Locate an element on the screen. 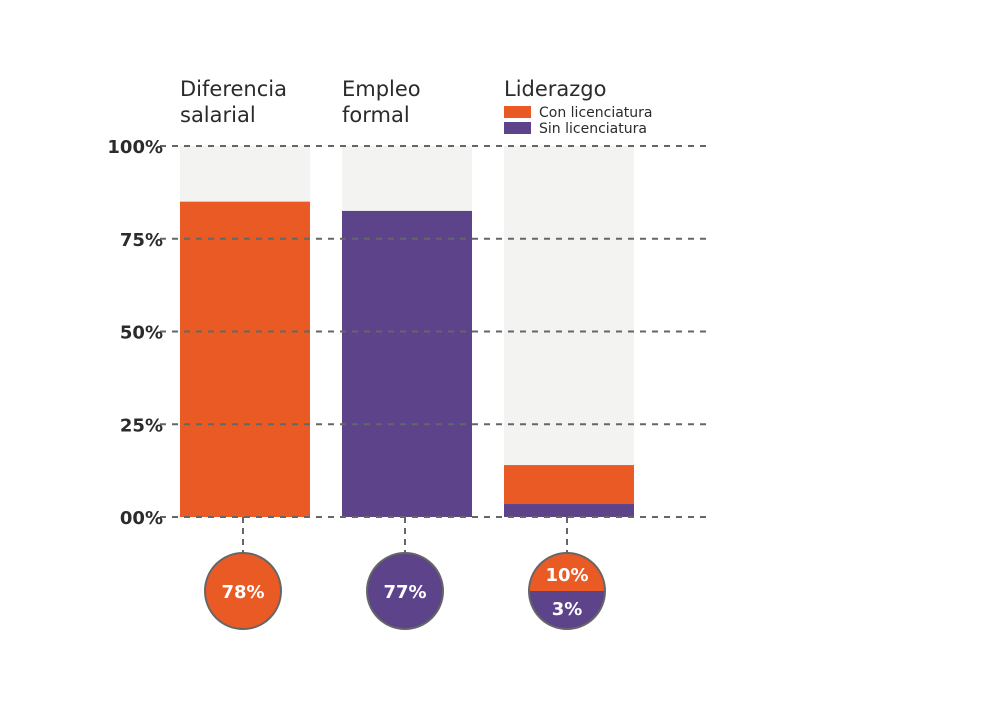 The image size is (1000, 707). category-title: Diferencia salarial is located at coordinates (233, 102).